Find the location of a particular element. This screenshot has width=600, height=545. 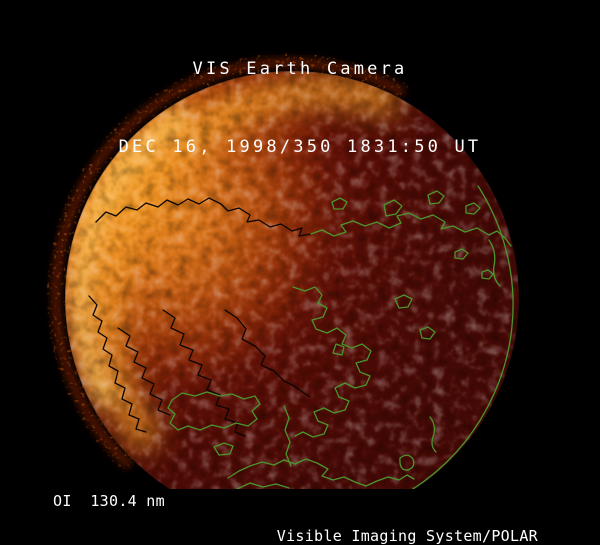

coastline-alaska-islands is located at coordinates (144, 371).